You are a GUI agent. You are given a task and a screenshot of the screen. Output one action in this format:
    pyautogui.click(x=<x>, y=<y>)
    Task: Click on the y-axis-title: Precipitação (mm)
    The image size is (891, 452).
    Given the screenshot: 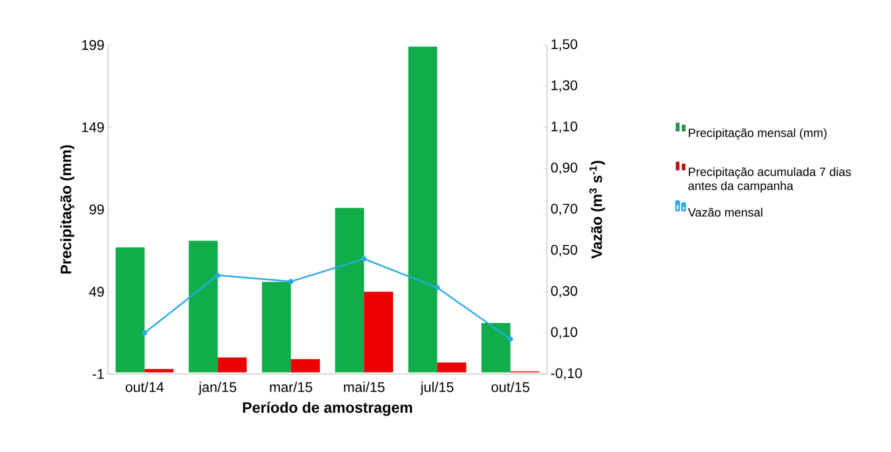 What is the action you would take?
    pyautogui.click(x=67, y=209)
    